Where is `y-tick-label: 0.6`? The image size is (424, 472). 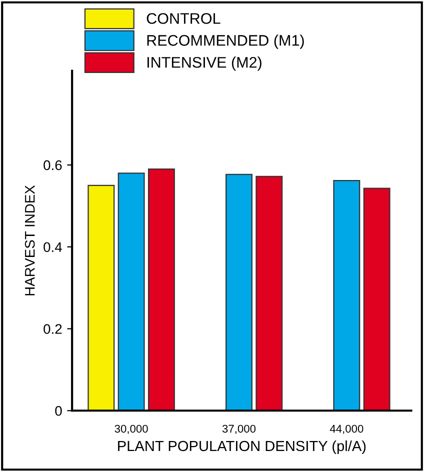 y-tick-label: 0.6 is located at coordinates (53, 165).